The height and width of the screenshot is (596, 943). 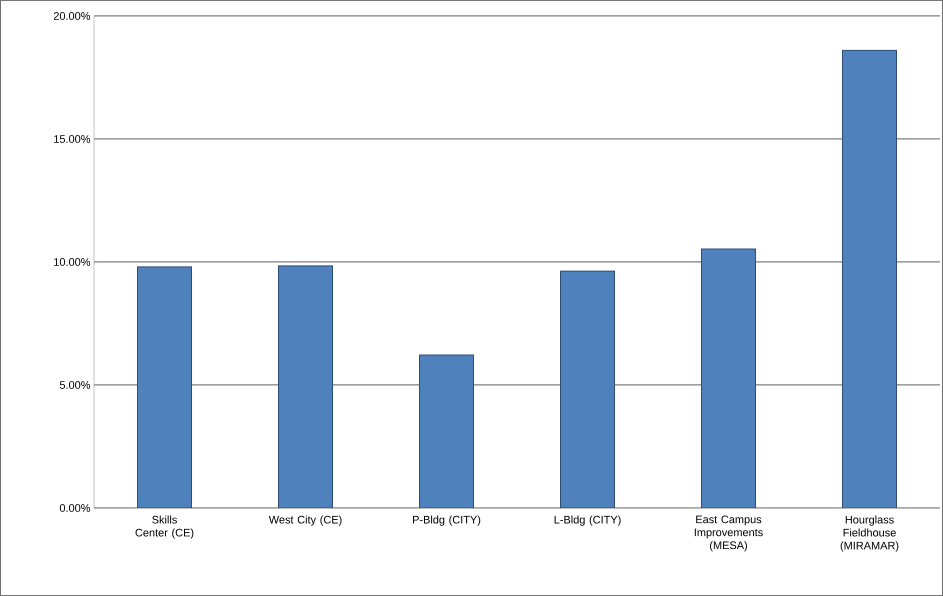 What do you see at coordinates (587, 521) in the screenshot?
I see `x-tick-label: L-Bldg (CITY)` at bounding box center [587, 521].